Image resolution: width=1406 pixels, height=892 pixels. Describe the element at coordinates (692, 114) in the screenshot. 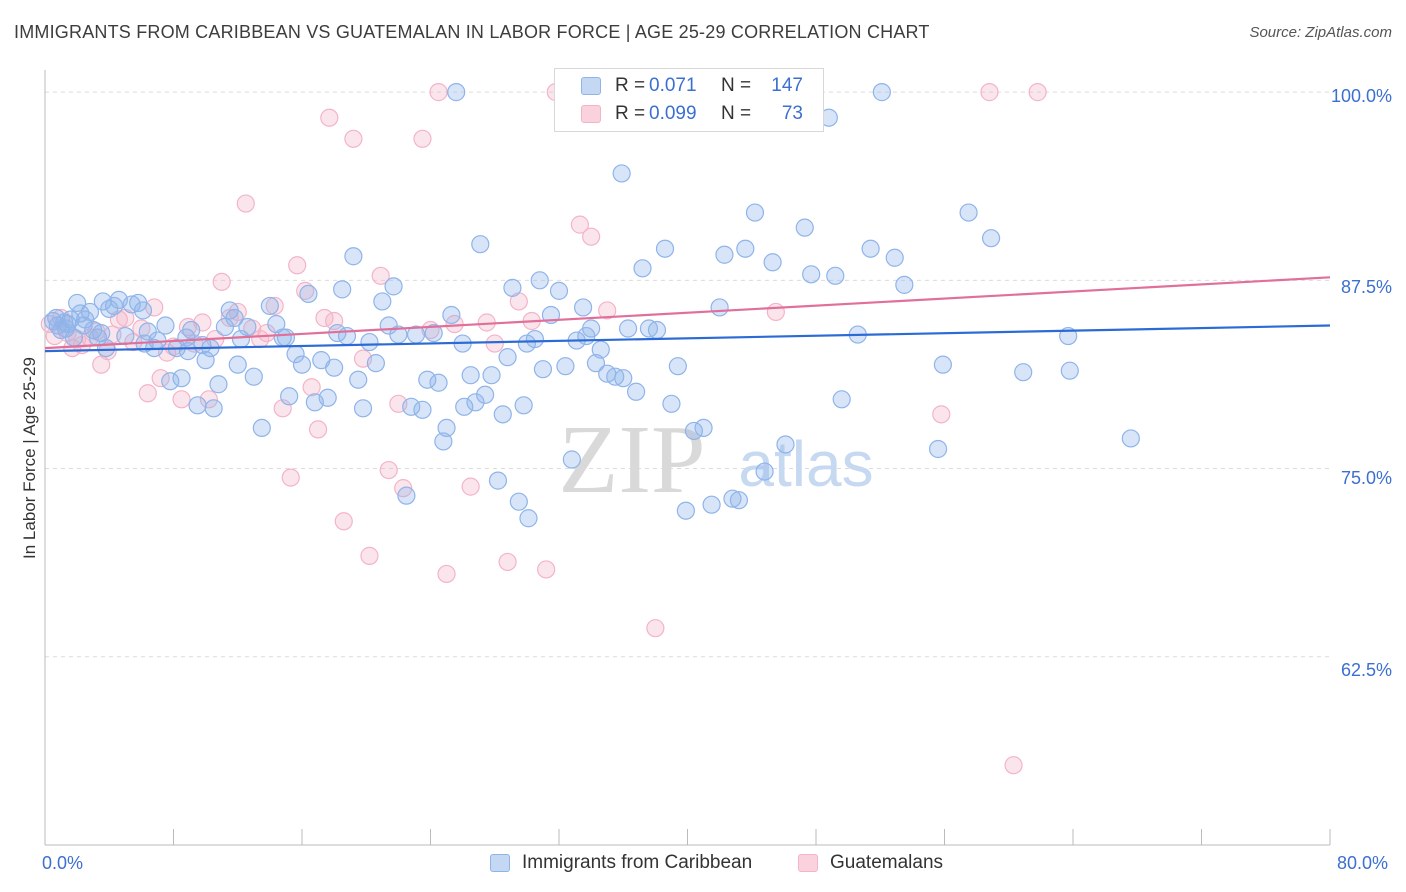

I see `legend-row-guatemalans: R = 0.099 N = 73` at that location.